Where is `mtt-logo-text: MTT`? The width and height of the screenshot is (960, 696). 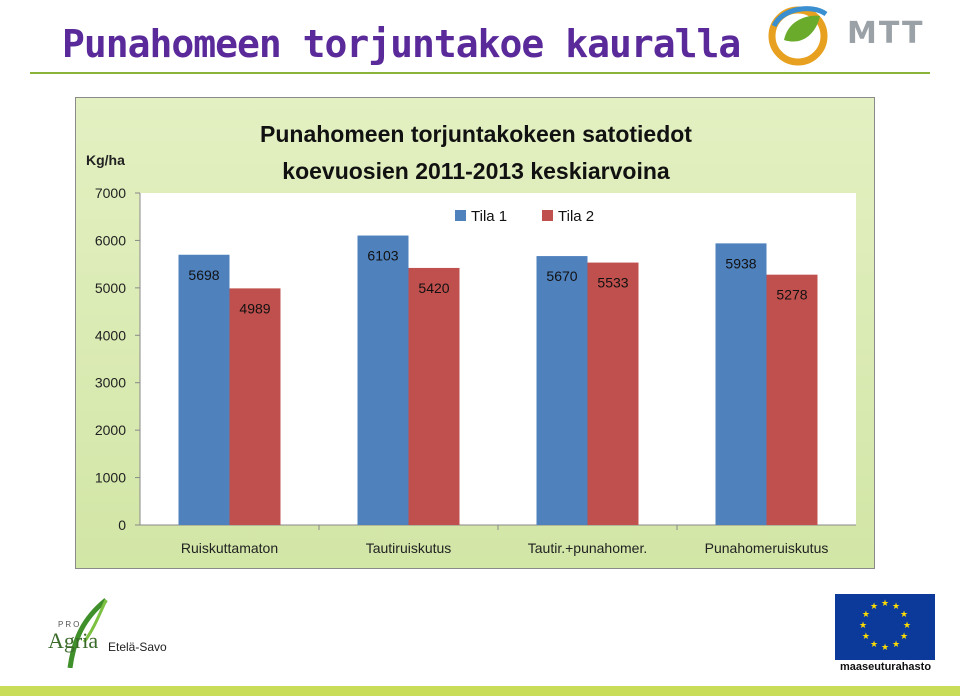 mtt-logo-text: MTT is located at coordinates (886, 33).